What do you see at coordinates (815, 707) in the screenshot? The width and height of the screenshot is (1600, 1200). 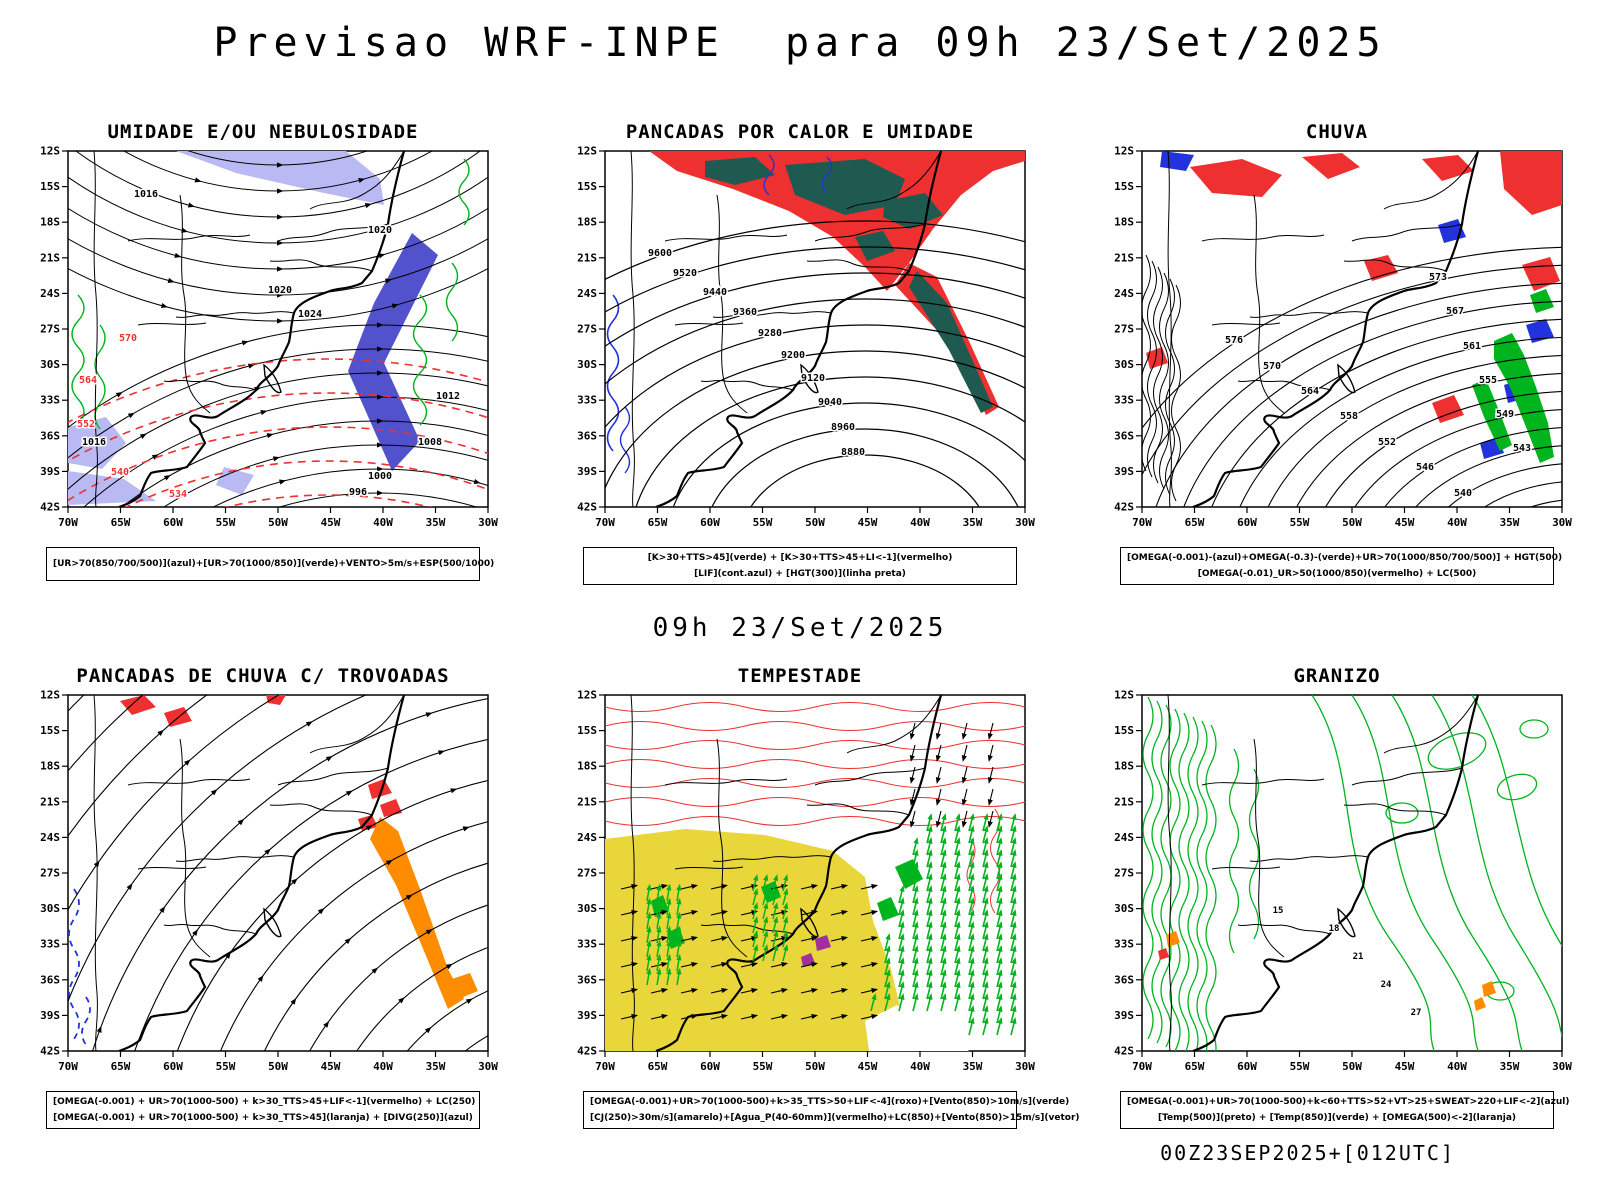 I see `wavy-contour` at bounding box center [815, 707].